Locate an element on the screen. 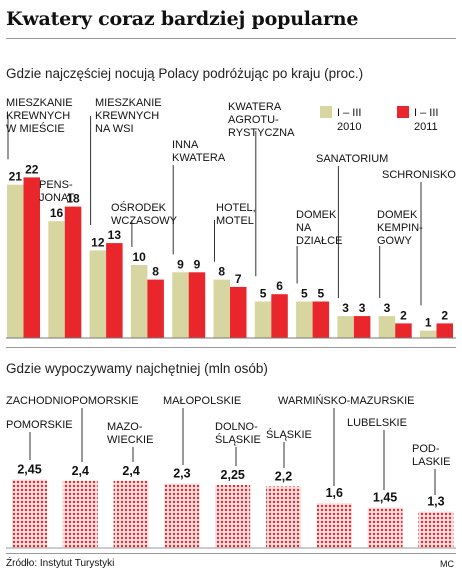 The image size is (462, 578). value-label-2011-osrodek-wczasowy: 8 is located at coordinates (155, 272).